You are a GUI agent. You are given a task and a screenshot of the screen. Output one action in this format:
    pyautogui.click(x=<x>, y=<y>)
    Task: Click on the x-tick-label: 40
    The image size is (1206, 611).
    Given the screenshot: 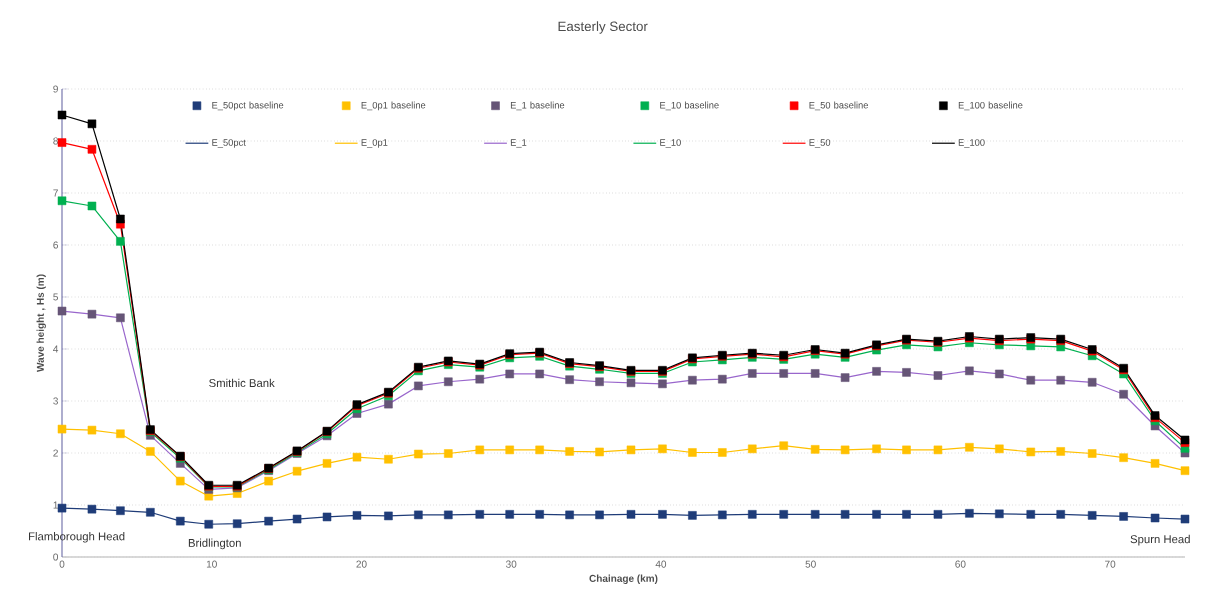 What is the action you would take?
    pyautogui.click(x=661, y=564)
    